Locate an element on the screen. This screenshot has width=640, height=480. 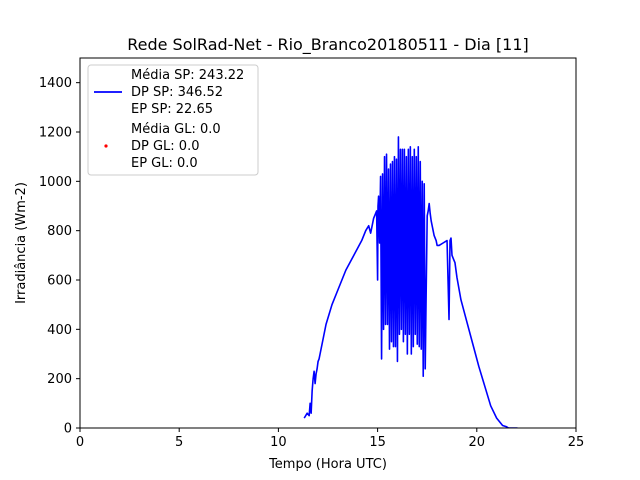
y-tick-label: 400 is located at coordinates (59, 330).